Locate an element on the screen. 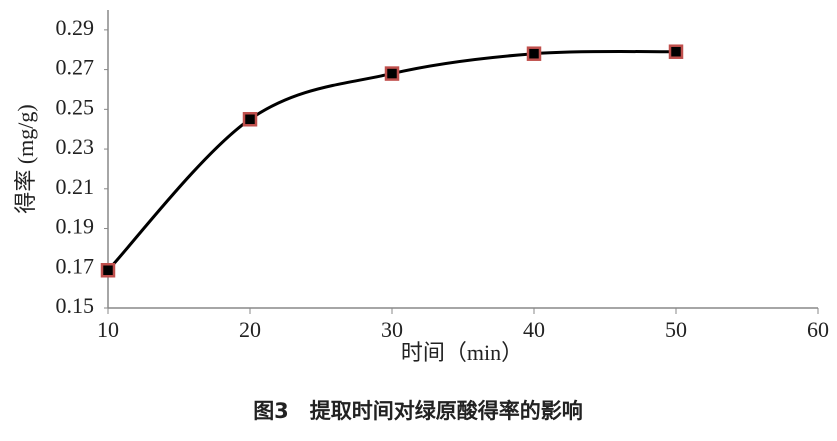 This screenshot has width=837, height=441. y-tick-label: 0.27 is located at coordinates (75, 67).